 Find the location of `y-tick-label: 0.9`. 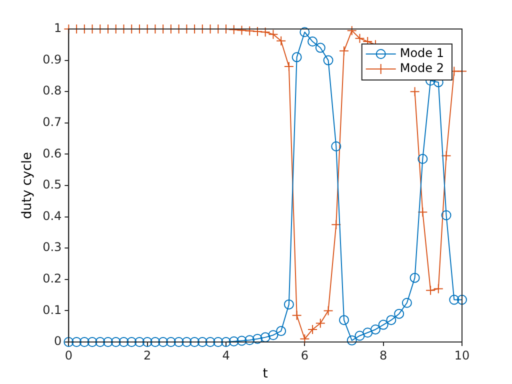

y-tick-label: 0.9 is located at coordinates (52, 59).